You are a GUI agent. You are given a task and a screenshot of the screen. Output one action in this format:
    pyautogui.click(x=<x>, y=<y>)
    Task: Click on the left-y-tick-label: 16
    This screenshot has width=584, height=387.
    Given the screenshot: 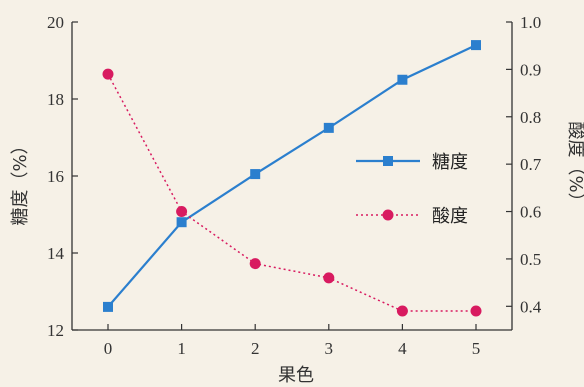 What is the action you would take?
    pyautogui.click(x=55, y=176)
    